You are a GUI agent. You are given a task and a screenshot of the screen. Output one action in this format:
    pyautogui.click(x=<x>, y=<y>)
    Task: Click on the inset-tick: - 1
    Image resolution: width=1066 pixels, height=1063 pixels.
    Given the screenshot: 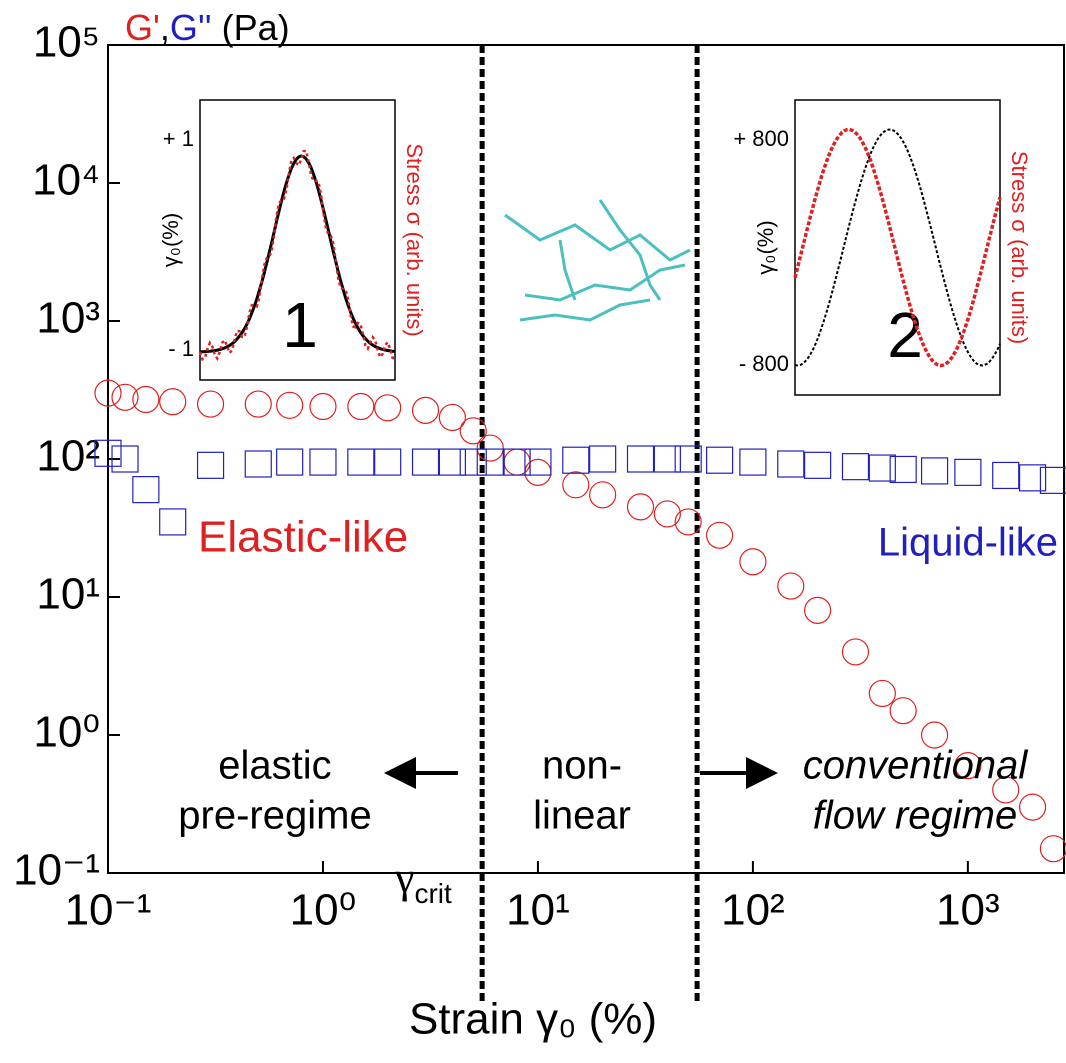 What is the action you would take?
    pyautogui.click(x=181, y=348)
    